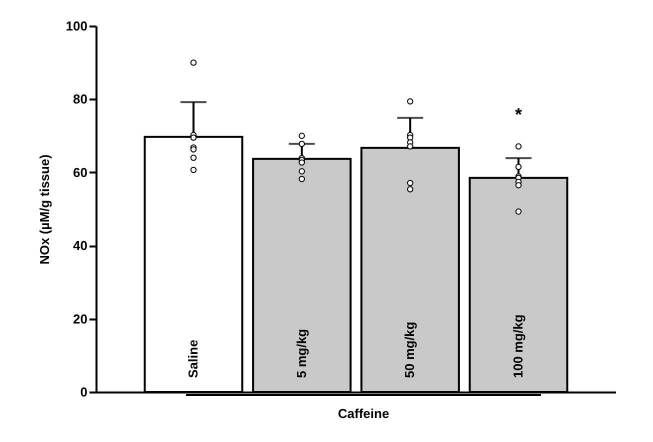  I want to click on text: Caffeine, so click(364, 413).